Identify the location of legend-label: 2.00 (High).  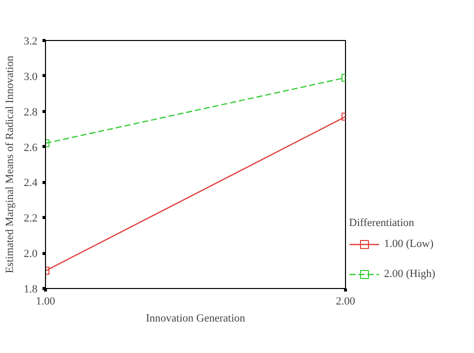
(410, 274).